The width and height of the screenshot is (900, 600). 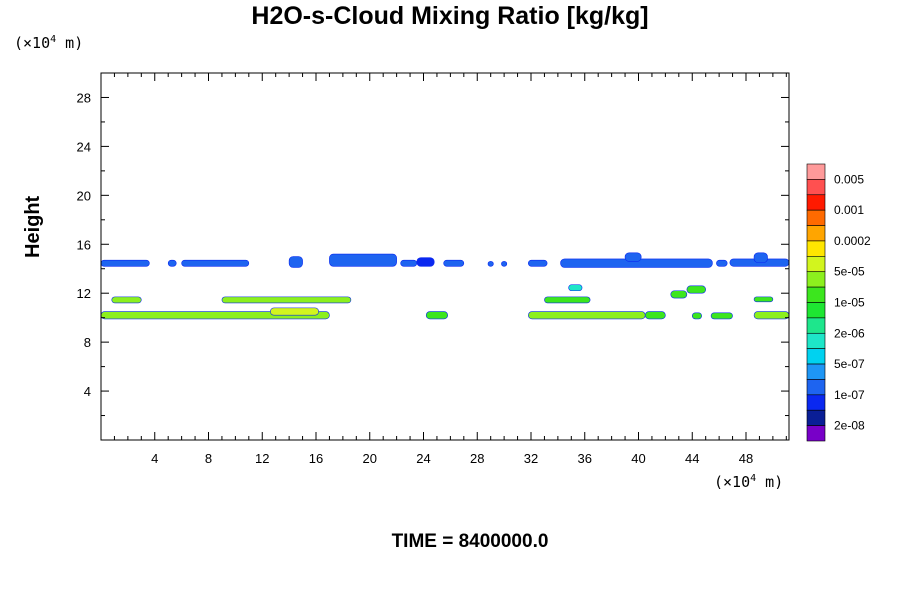 I want to click on y-tick-label: 16, so click(x=84, y=244).